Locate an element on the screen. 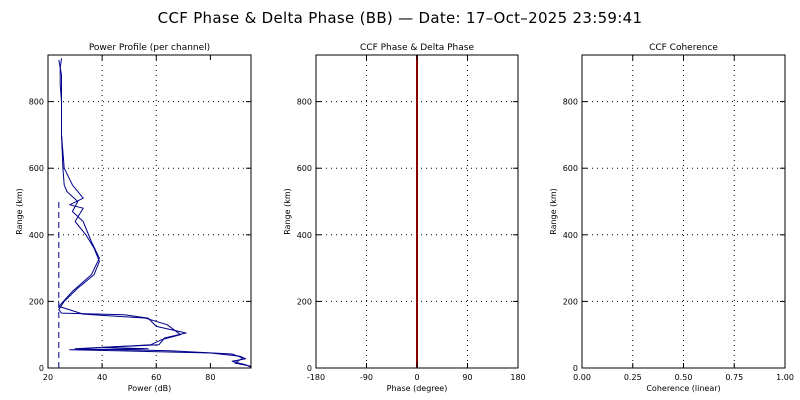 The width and height of the screenshot is (800, 400). x-tick-label: -90 is located at coordinates (366, 377).